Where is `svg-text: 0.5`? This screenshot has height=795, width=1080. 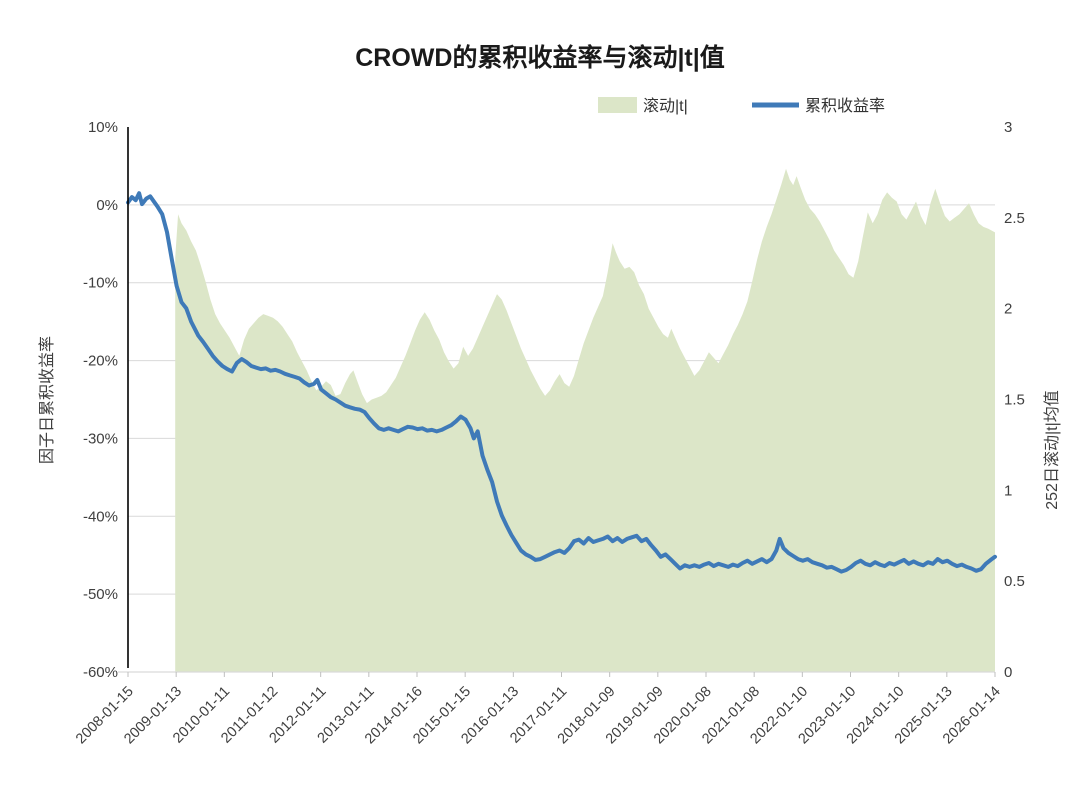 svg-text: 0.5 is located at coordinates (1014, 581).